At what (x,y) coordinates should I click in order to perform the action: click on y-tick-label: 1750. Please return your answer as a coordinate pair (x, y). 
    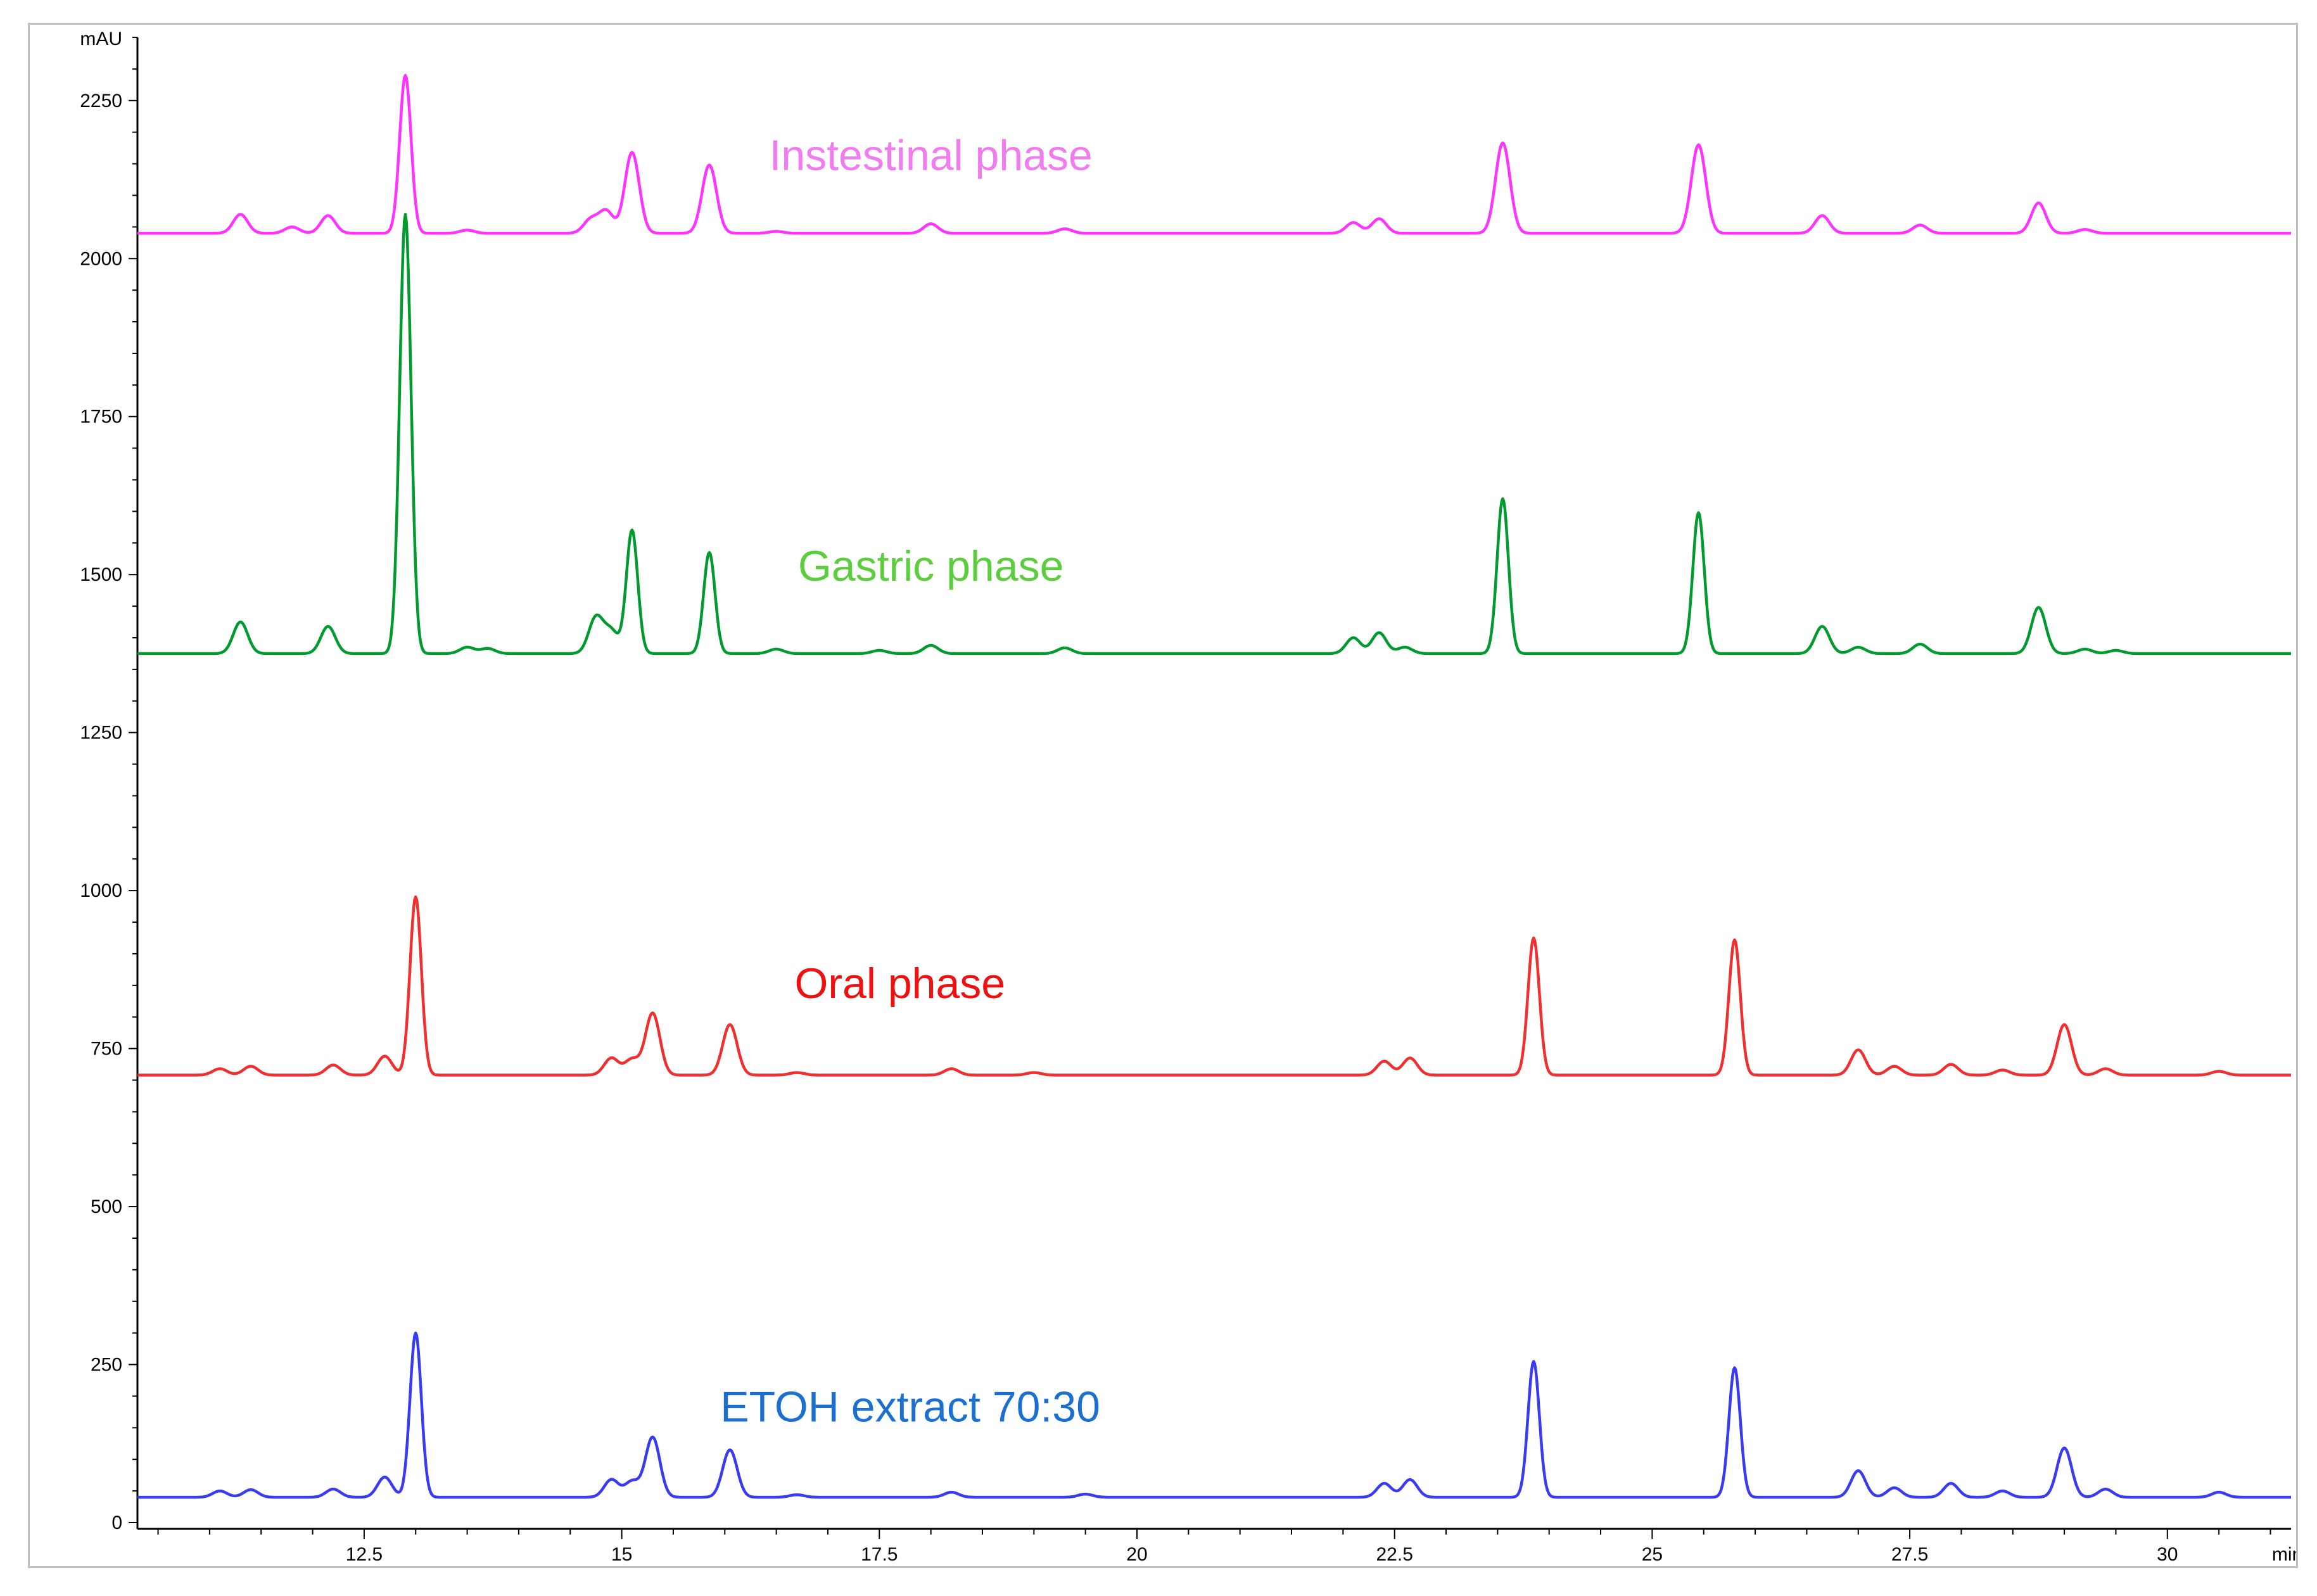
    Looking at the image, I should click on (101, 417).